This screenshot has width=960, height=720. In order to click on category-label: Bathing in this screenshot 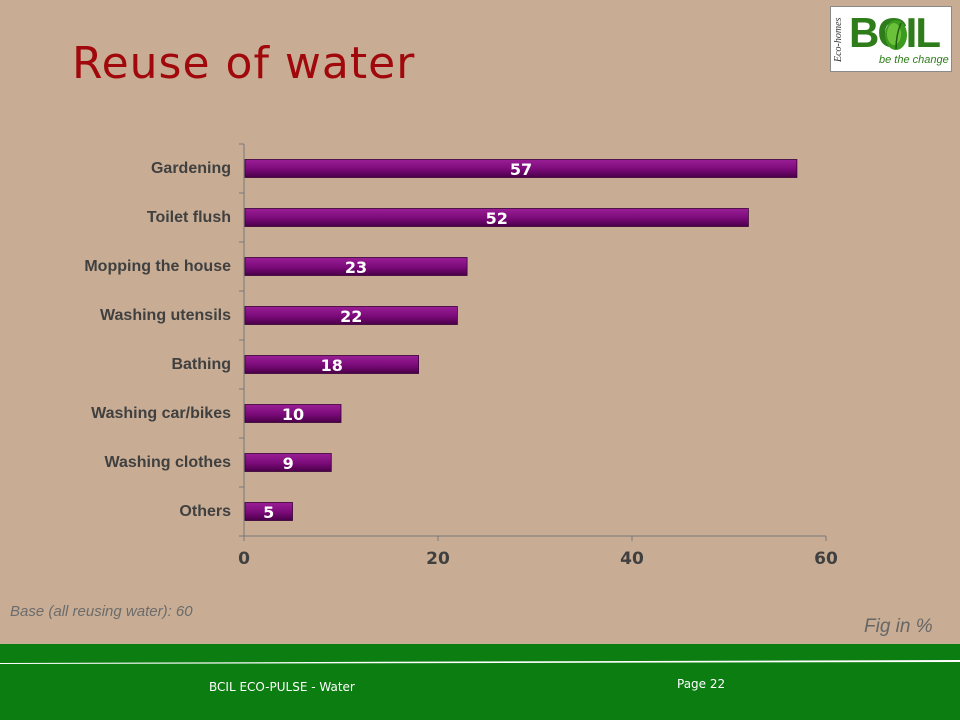, I will do `click(201, 364)`.